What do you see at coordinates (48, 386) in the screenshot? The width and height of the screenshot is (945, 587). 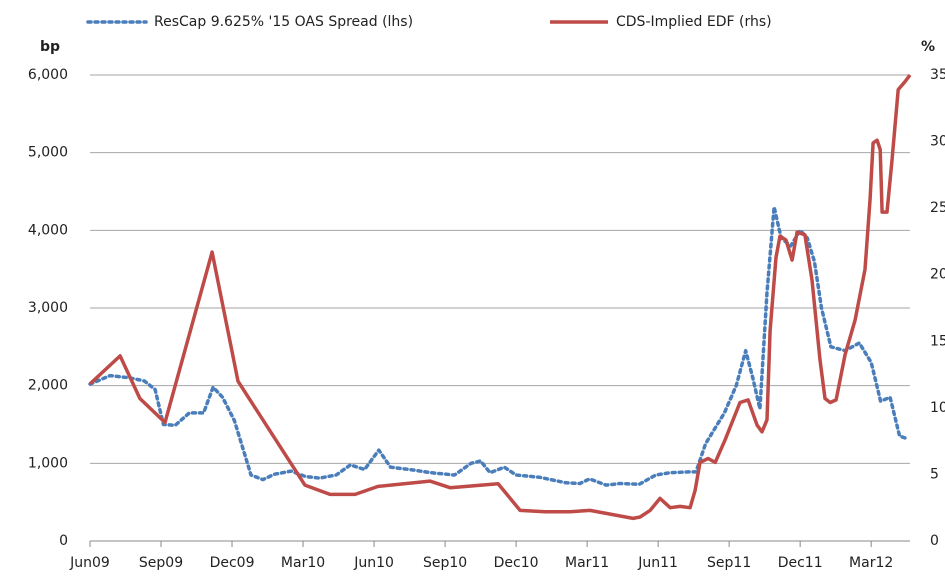 I see `y-tick-label: 2,000` at bounding box center [48, 386].